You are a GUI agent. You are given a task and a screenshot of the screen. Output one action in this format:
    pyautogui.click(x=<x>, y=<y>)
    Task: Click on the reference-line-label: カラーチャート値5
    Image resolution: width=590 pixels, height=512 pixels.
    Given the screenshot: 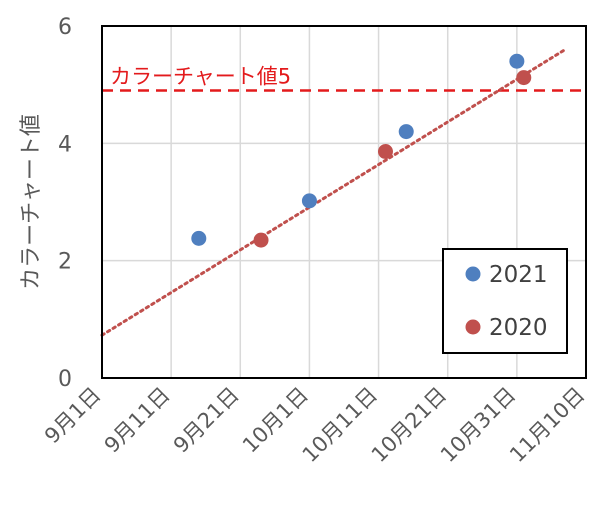 What is the action you would take?
    pyautogui.click(x=200, y=77)
    